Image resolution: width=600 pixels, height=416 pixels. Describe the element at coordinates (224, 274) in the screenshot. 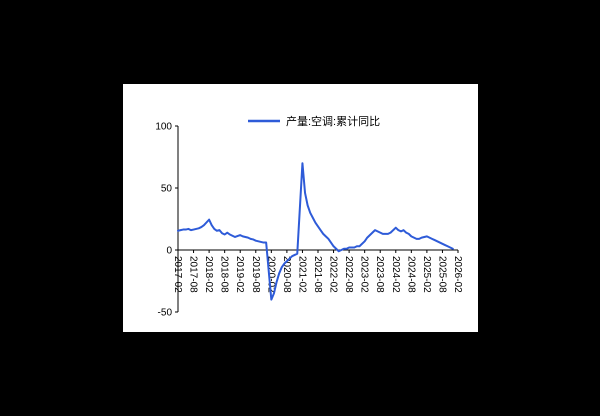

I see `x-tick-label: 2018-08` at that location.